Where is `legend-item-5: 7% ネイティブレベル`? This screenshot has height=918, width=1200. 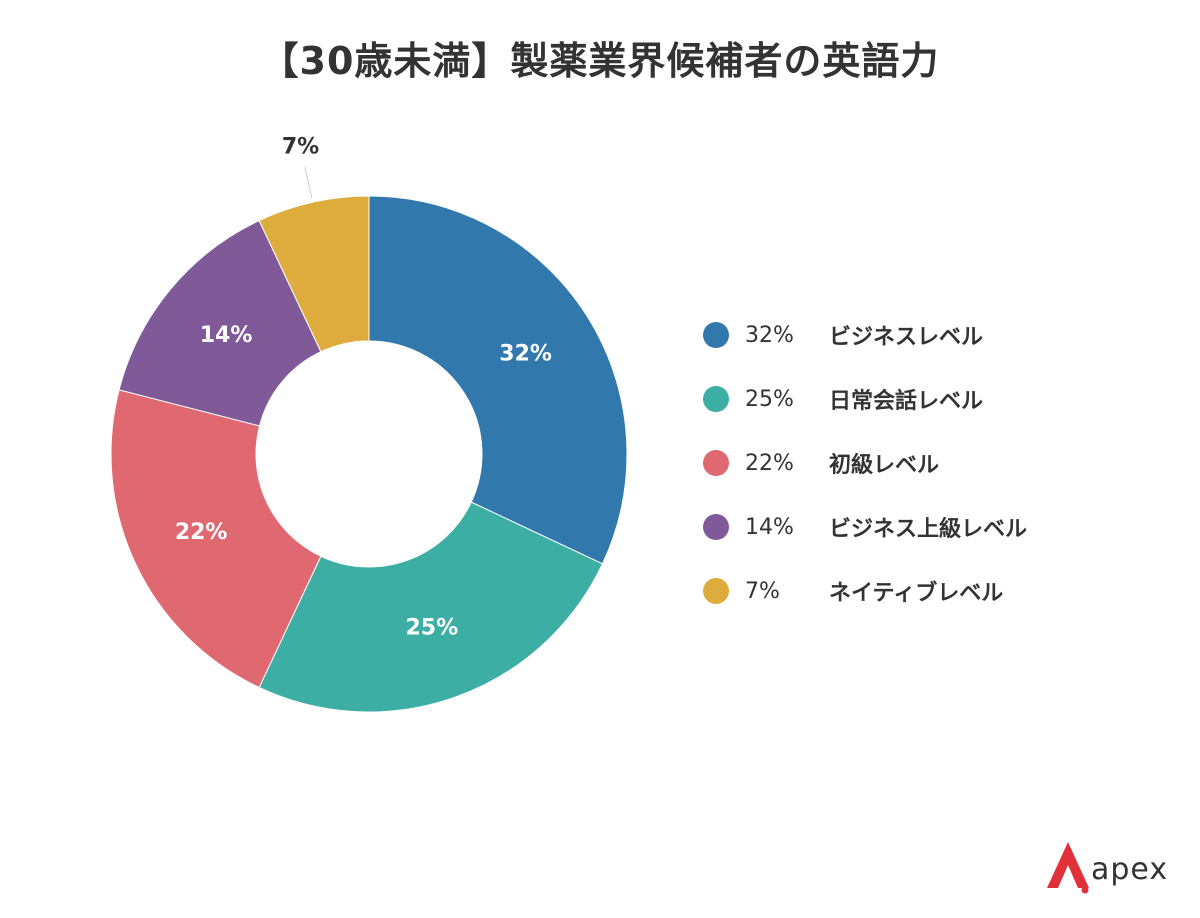 legend-item-5: 7% ネイティブレベル is located at coordinates (933, 591).